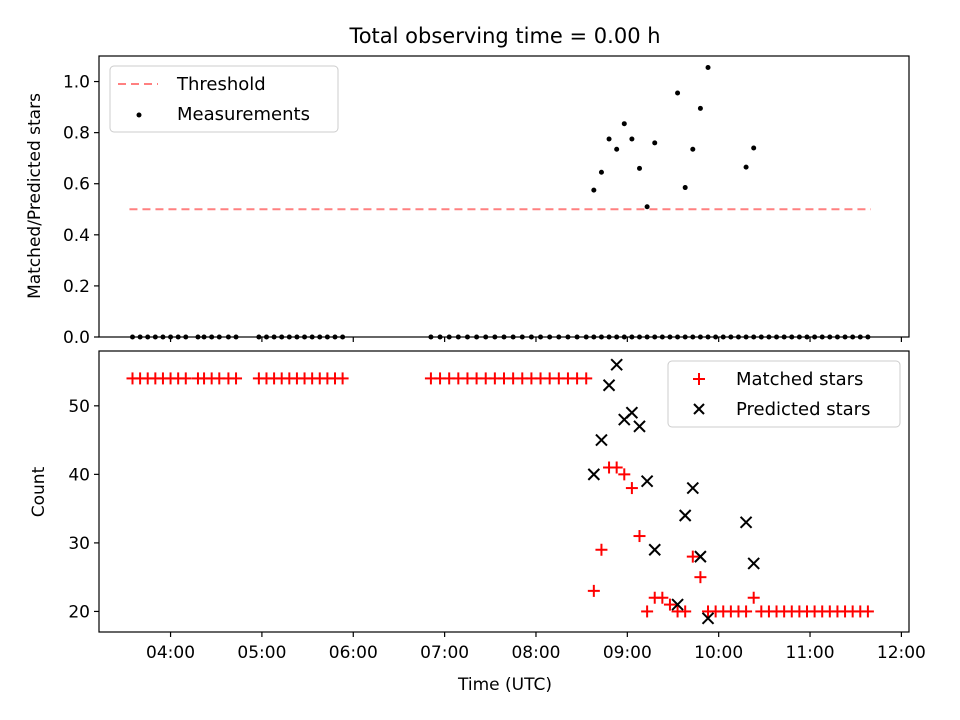 The width and height of the screenshot is (960, 720). What do you see at coordinates (699, 379) in the screenshot?
I see `legend-matched-swatch` at bounding box center [699, 379].